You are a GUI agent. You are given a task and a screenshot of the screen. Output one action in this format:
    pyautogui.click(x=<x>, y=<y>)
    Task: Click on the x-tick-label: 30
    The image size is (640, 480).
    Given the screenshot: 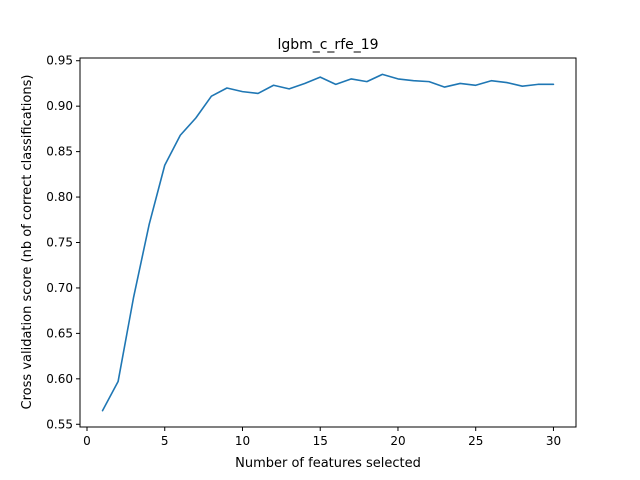 What is the action you would take?
    pyautogui.click(x=553, y=441)
    